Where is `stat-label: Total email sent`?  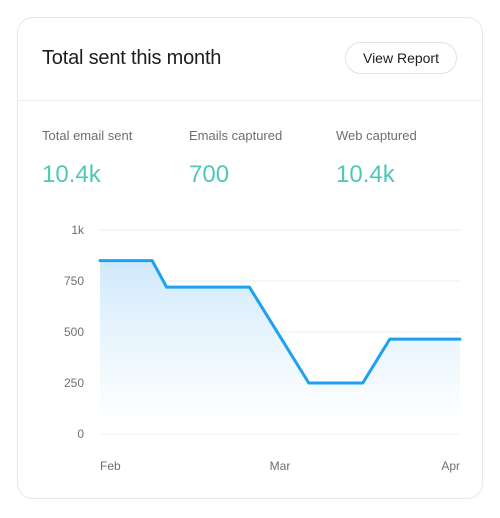 stat-label: Total email sent is located at coordinates (87, 135).